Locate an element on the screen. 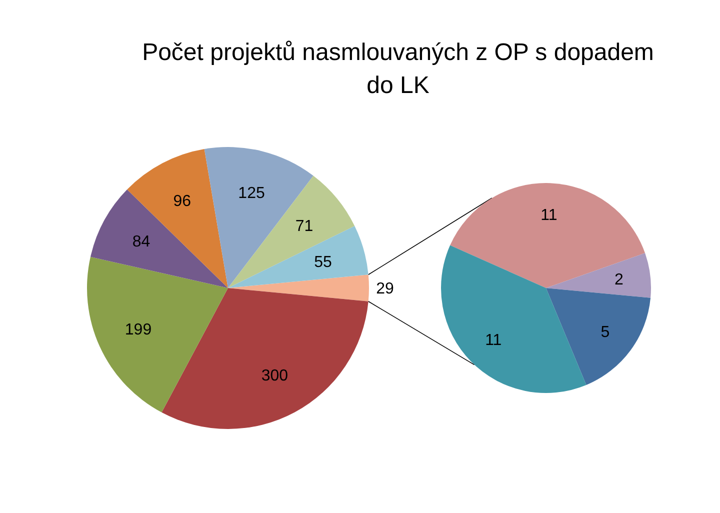 The image size is (720, 513). data-label: 199 is located at coordinates (138, 330).